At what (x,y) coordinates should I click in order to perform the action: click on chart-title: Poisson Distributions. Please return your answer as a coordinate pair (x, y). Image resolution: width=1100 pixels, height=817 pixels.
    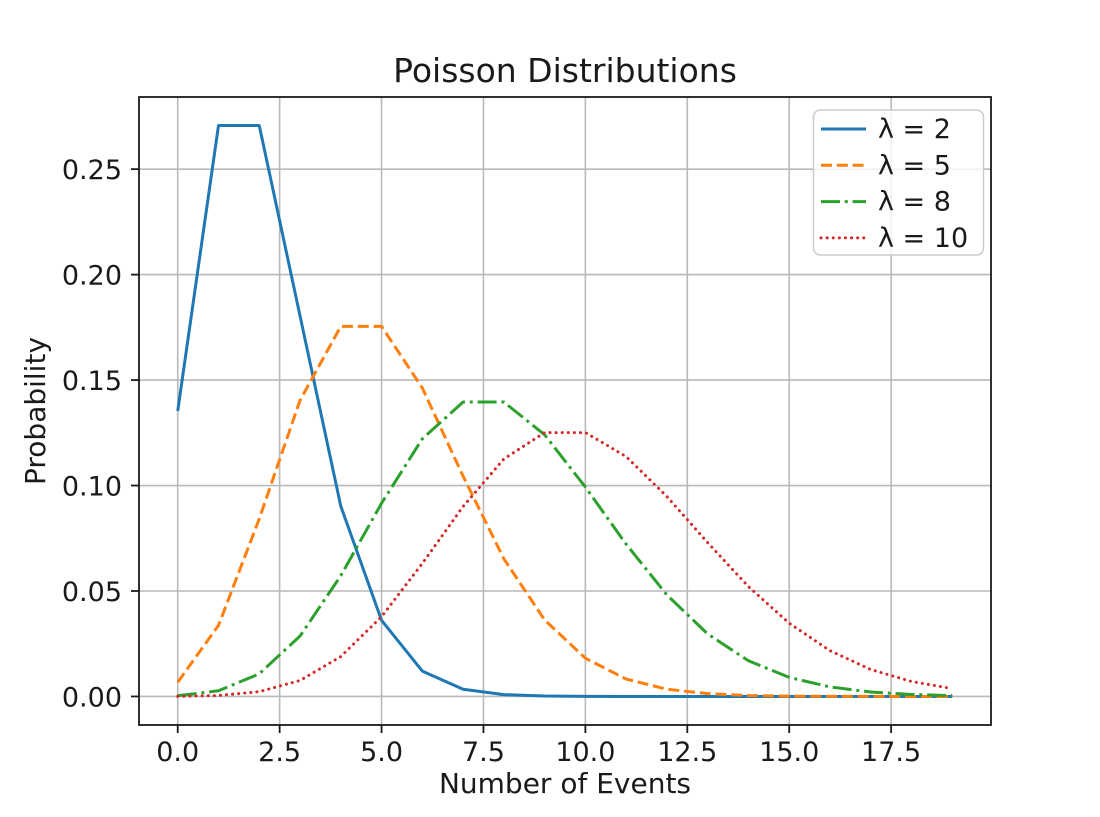
    Looking at the image, I should click on (565, 70).